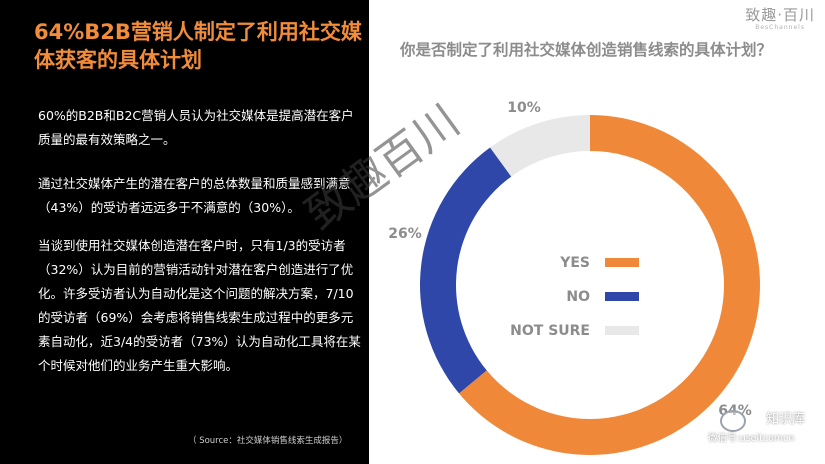 The height and width of the screenshot is (464, 825). I want to click on legend-swatch-no, so click(622, 296).